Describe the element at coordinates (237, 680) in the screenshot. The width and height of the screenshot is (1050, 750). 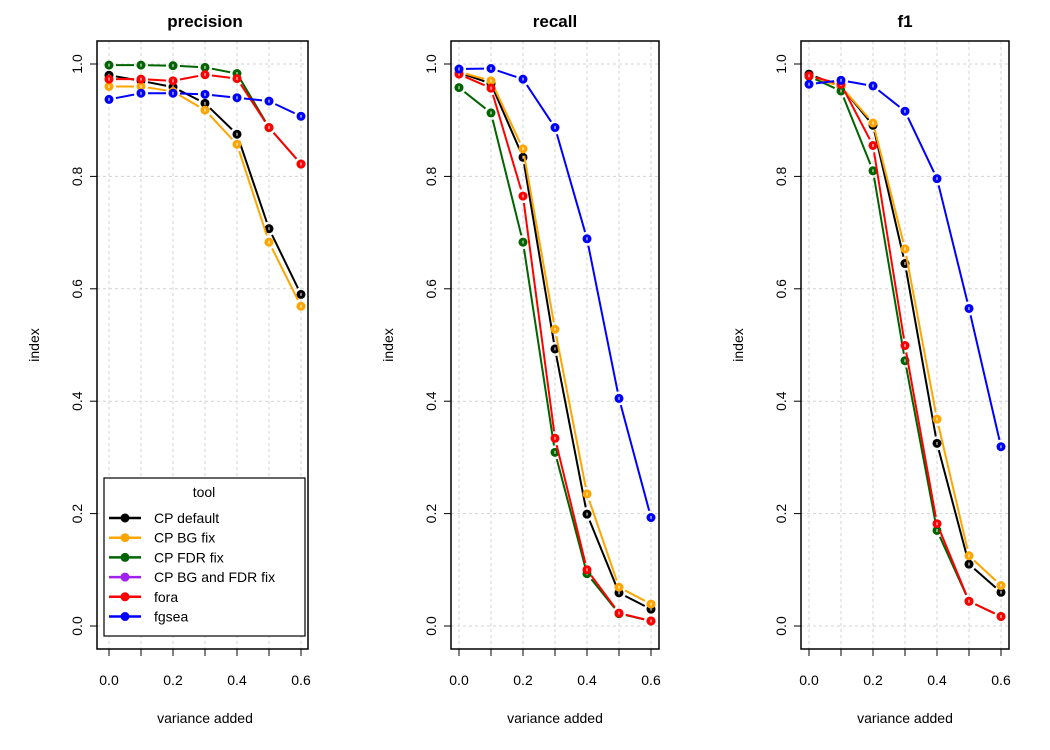
I see `x-tick-label: 0.4` at that location.